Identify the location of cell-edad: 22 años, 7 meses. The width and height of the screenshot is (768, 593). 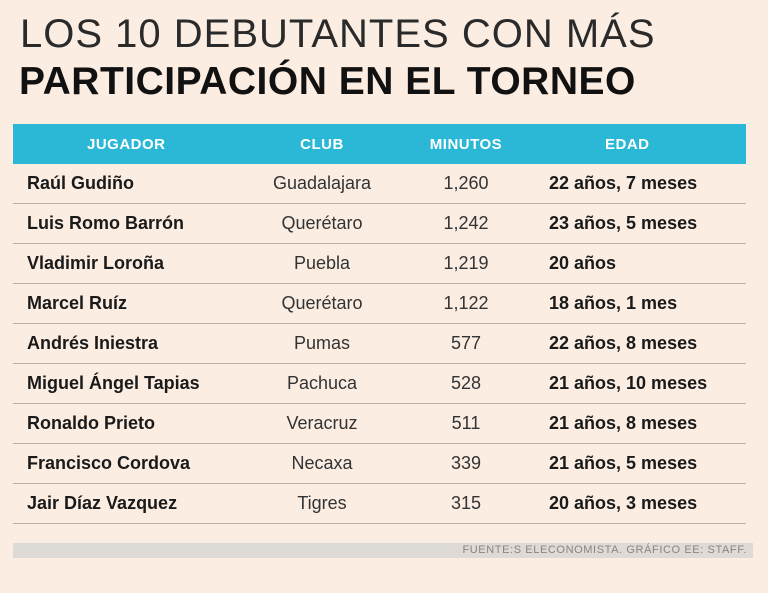
(623, 183).